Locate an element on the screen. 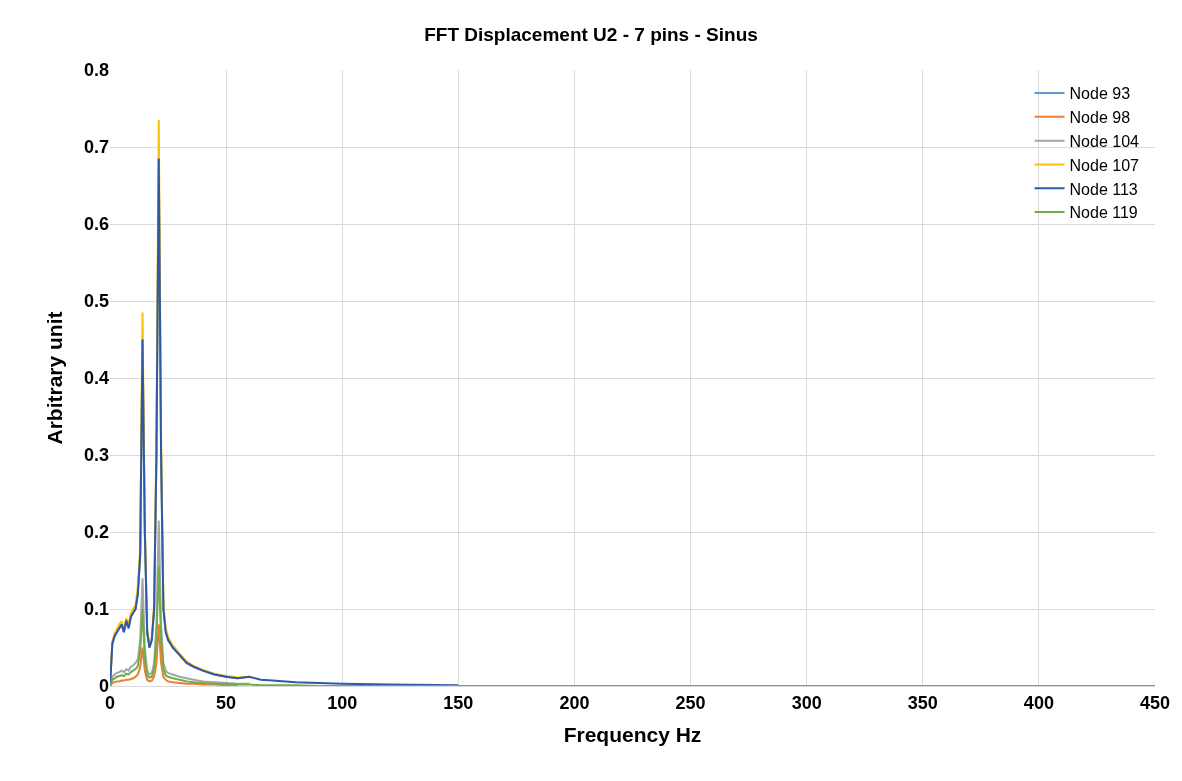  y-tick-label: 0.6 is located at coordinates (96, 224).